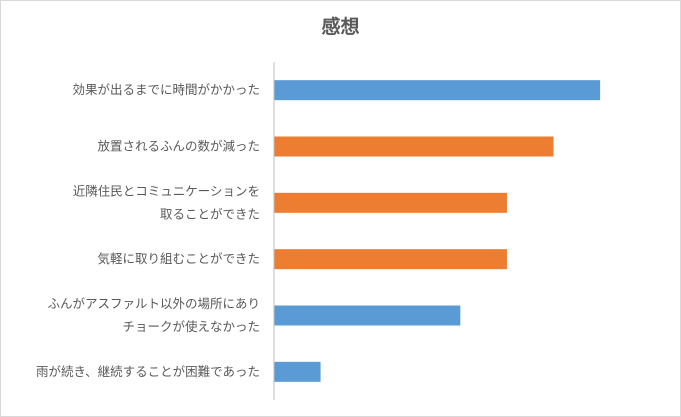 The height and width of the screenshot is (417, 681). I want to click on chart-title: 感想, so click(340, 27).